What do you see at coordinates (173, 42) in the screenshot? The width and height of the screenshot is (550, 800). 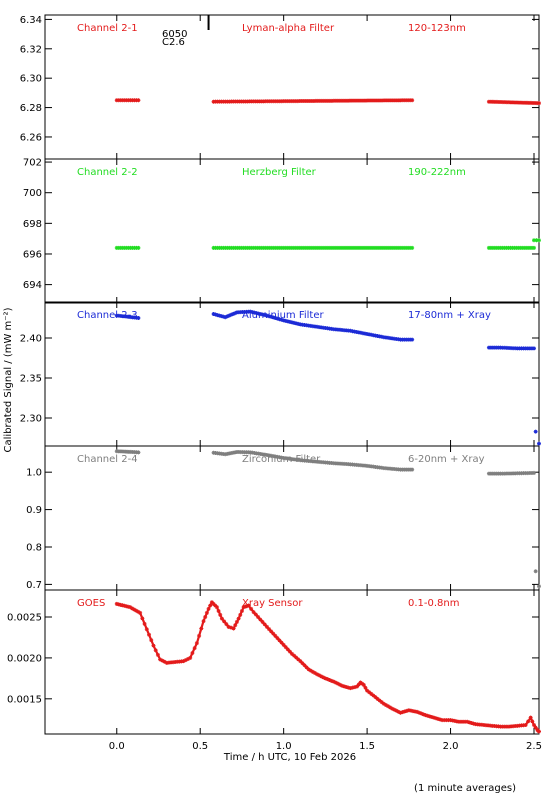 I see `flare-class-label: C2.6` at bounding box center [173, 42].